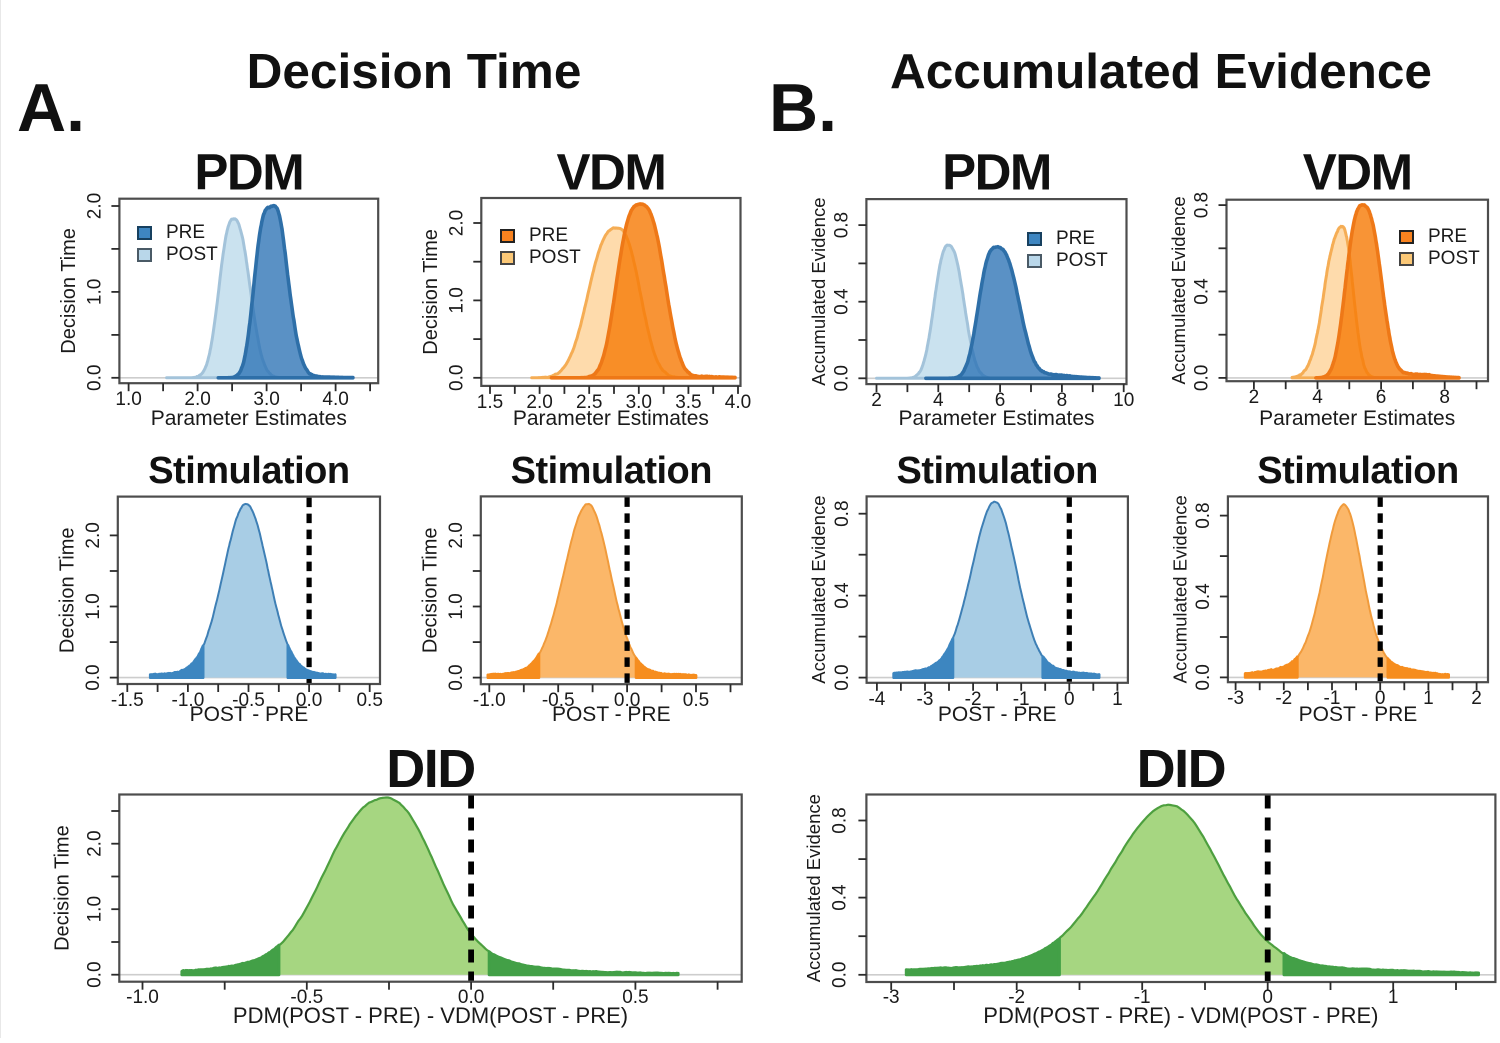  Describe the element at coordinates (1117, 699) in the screenshot. I see `svg-text: 1` at that location.